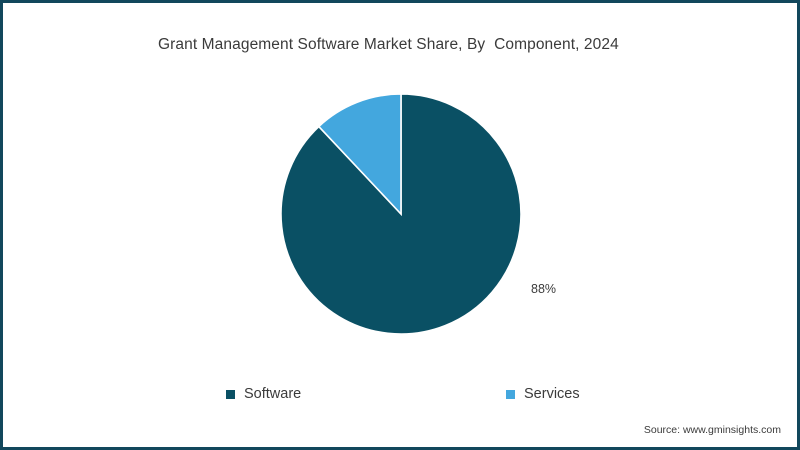  I want to click on legend-item-label: Services, so click(552, 394).